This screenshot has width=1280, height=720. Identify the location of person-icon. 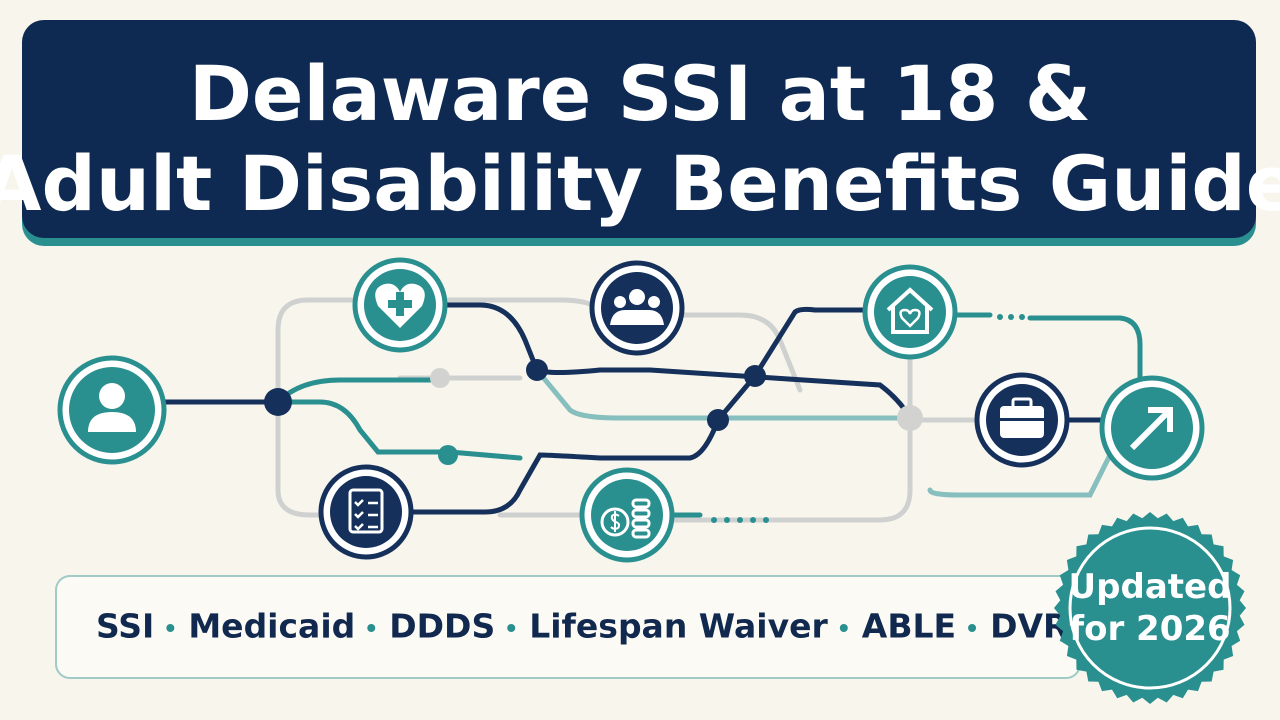
(112, 410).